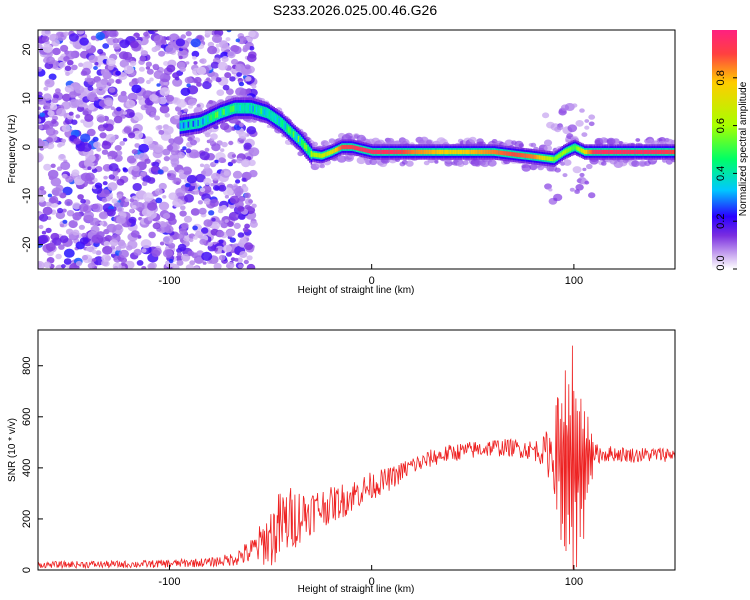 The width and height of the screenshot is (750, 600). Describe the element at coordinates (721, 262) in the screenshot. I see `colorbar-tick-label: 0.0` at that location.